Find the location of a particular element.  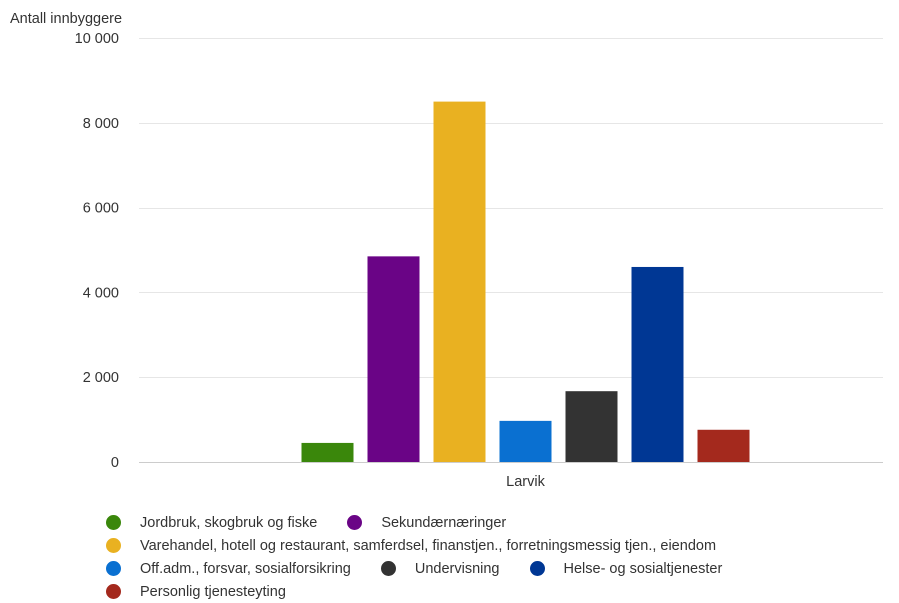

x-axis: Larvik is located at coordinates (511, 476).